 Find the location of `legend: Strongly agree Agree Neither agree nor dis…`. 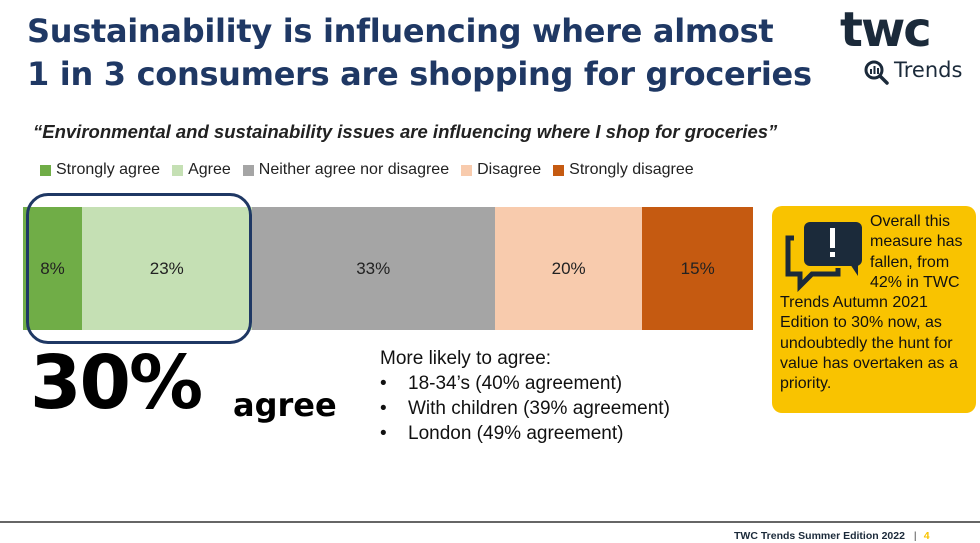

legend: Strongly agree Agree Neither agree nor dis… is located at coordinates (367, 170).